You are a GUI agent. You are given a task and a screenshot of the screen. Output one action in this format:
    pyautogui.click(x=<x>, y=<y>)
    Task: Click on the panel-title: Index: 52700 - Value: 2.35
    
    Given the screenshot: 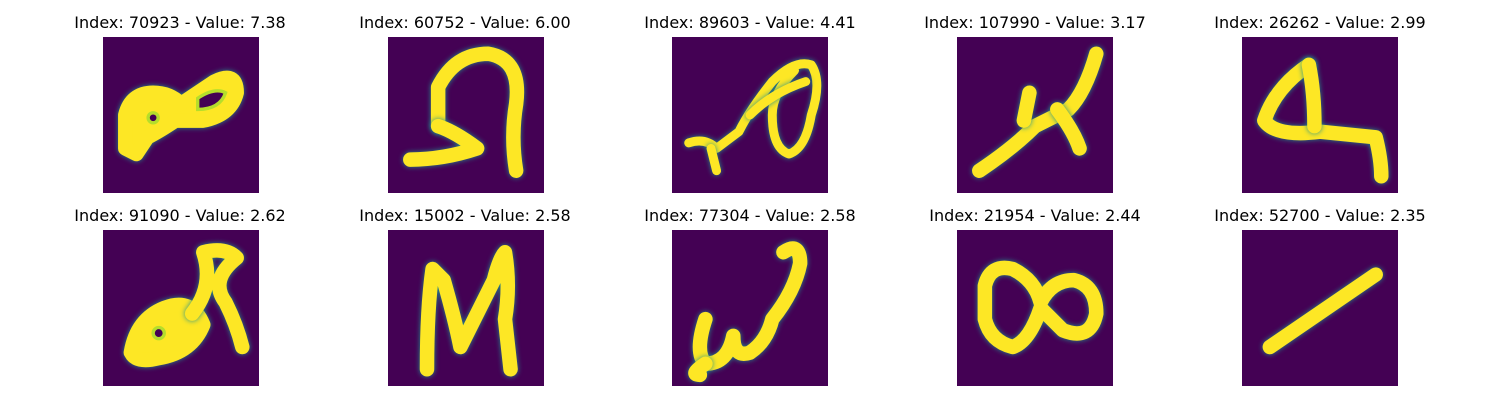 What is the action you would take?
    pyautogui.click(x=1320, y=215)
    